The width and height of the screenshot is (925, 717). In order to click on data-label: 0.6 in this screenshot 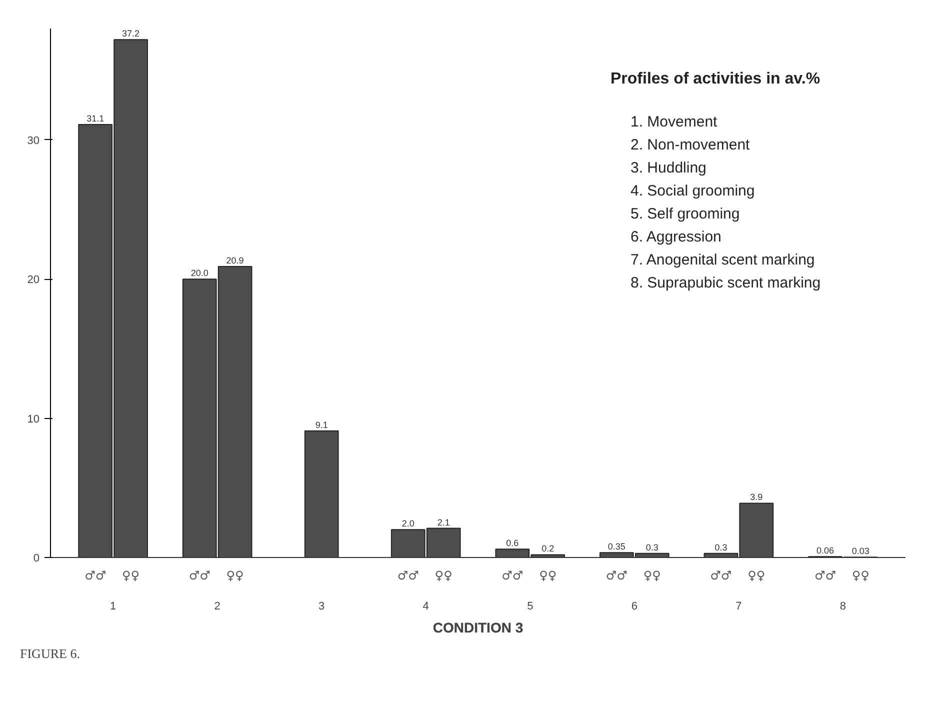, I will do `click(512, 543)`.